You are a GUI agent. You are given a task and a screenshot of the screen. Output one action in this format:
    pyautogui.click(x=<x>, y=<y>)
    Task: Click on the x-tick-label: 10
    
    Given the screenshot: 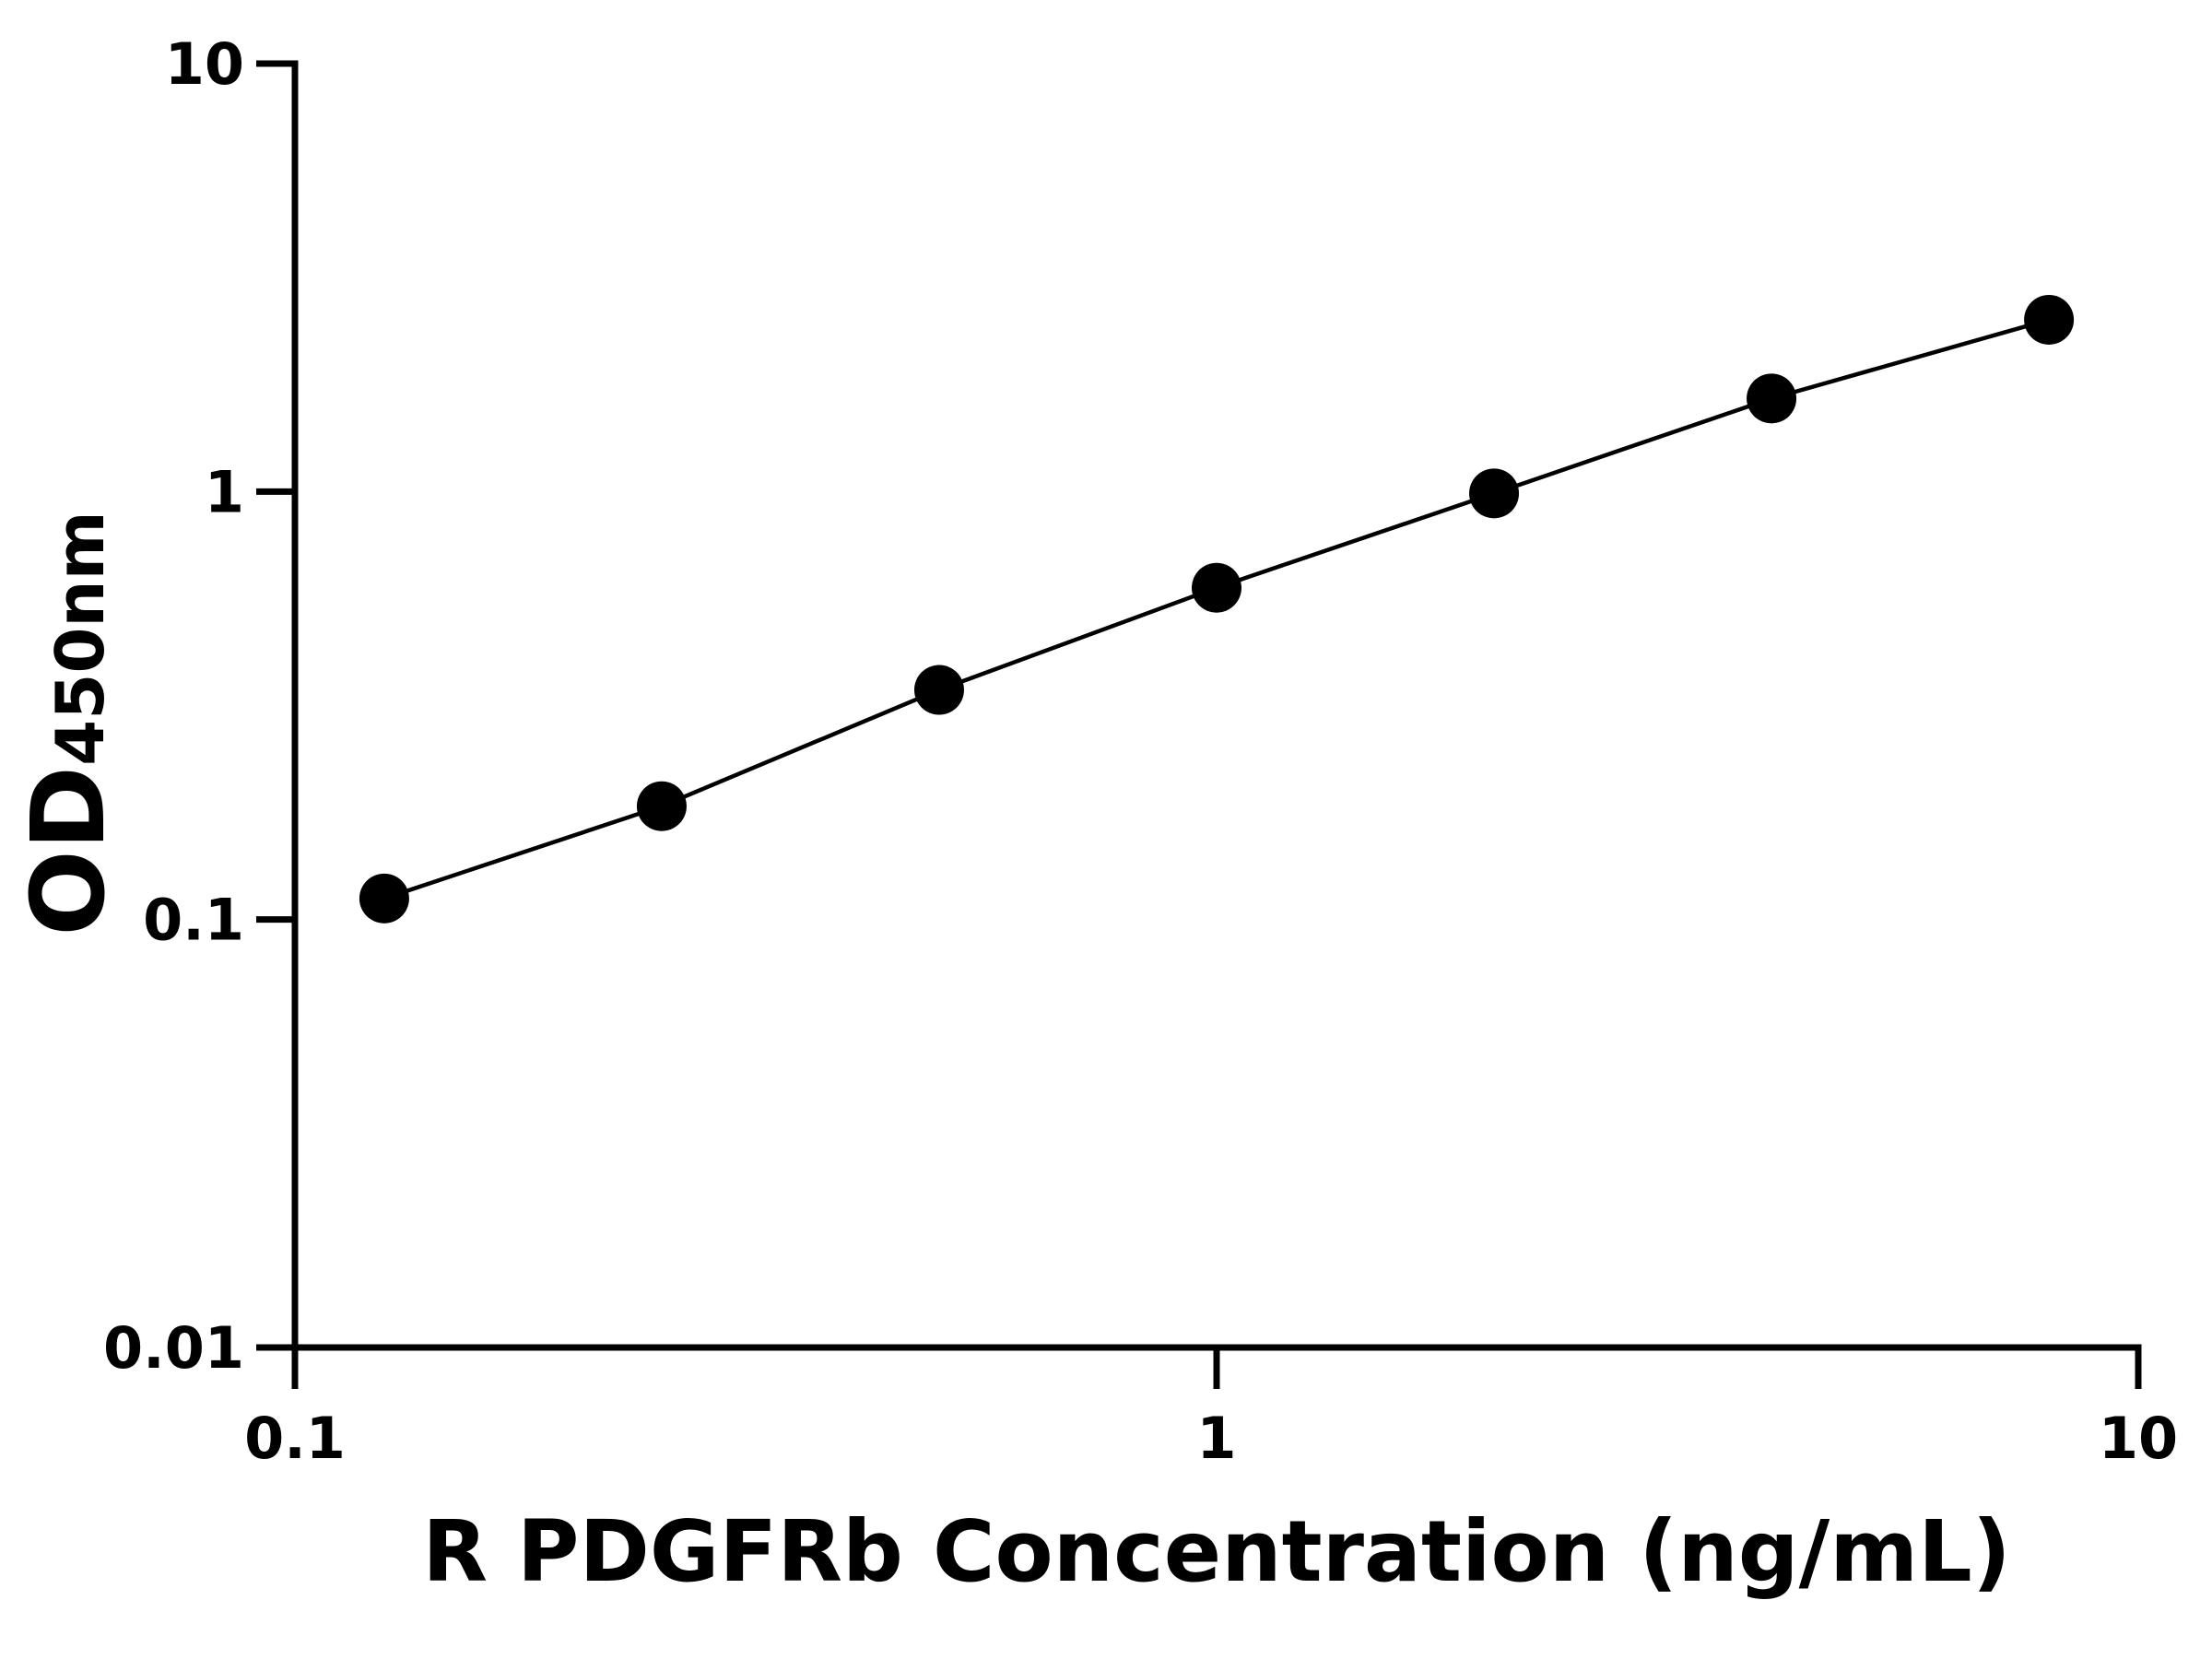 What is the action you would take?
    pyautogui.click(x=2138, y=1438)
    